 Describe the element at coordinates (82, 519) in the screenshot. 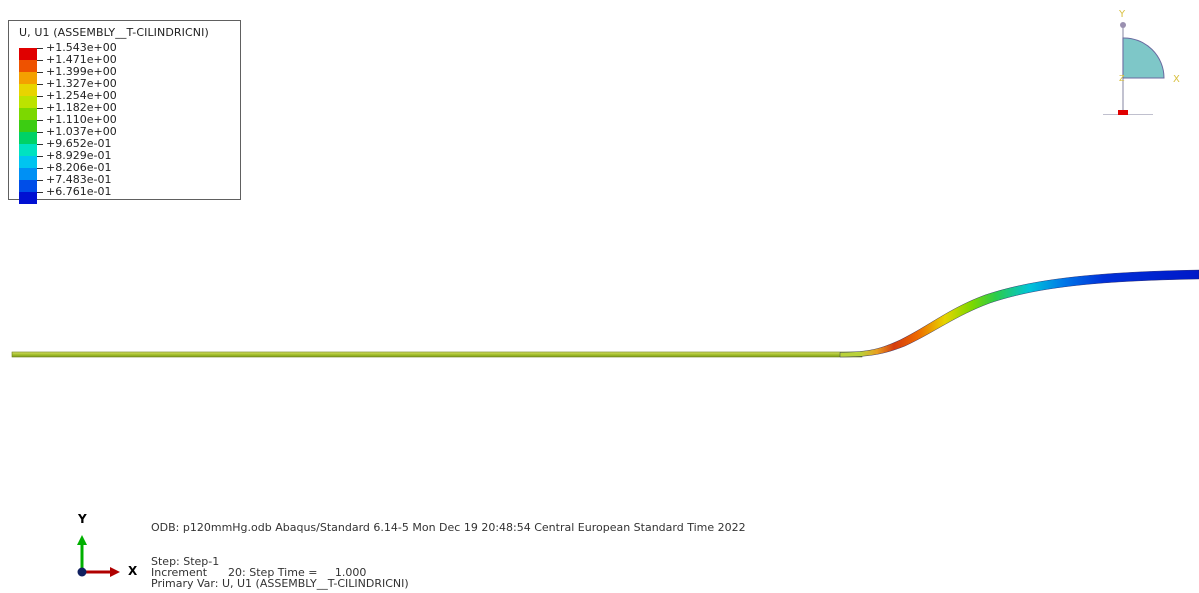

I see `triad-y-label: Y` at that location.